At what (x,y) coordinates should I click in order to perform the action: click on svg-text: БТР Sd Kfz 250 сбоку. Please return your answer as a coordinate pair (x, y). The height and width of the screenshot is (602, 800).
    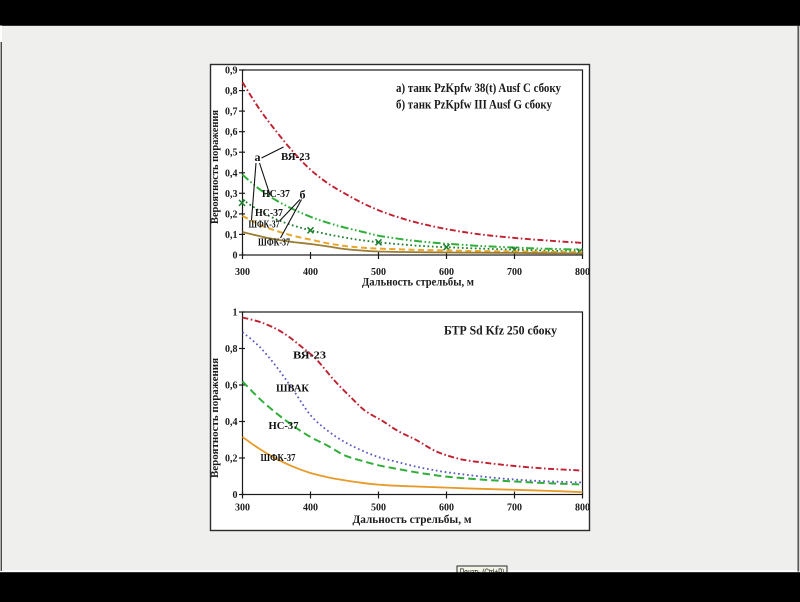
    Looking at the image, I should click on (500, 330).